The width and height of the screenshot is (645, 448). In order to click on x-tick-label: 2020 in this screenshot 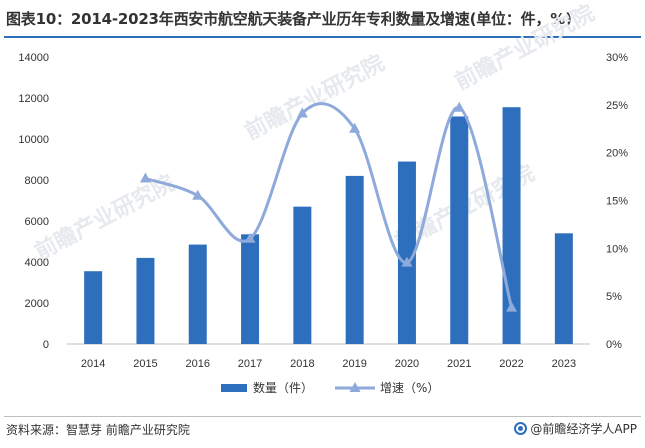, I will do `click(407, 364)`.